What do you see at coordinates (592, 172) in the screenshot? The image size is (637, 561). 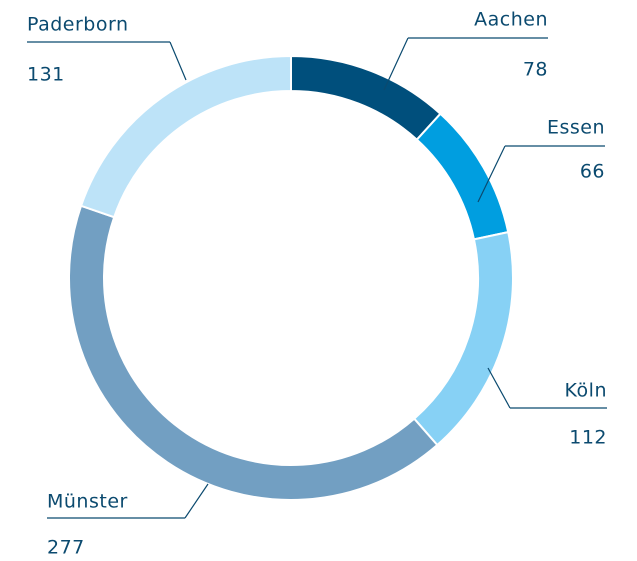 I see `value-label: 66` at bounding box center [592, 172].